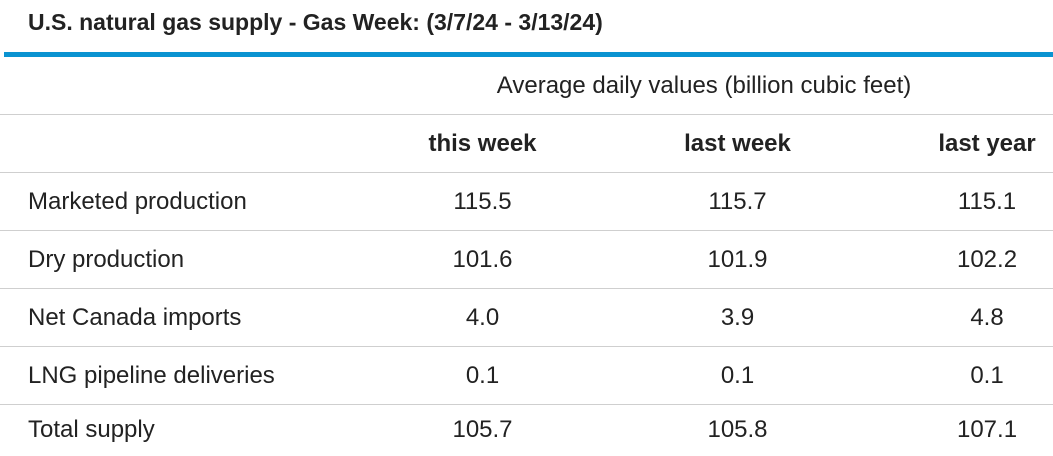 The width and height of the screenshot is (1053, 456). I want to click on row-label: LNG pipeline deliveries, so click(177, 375).